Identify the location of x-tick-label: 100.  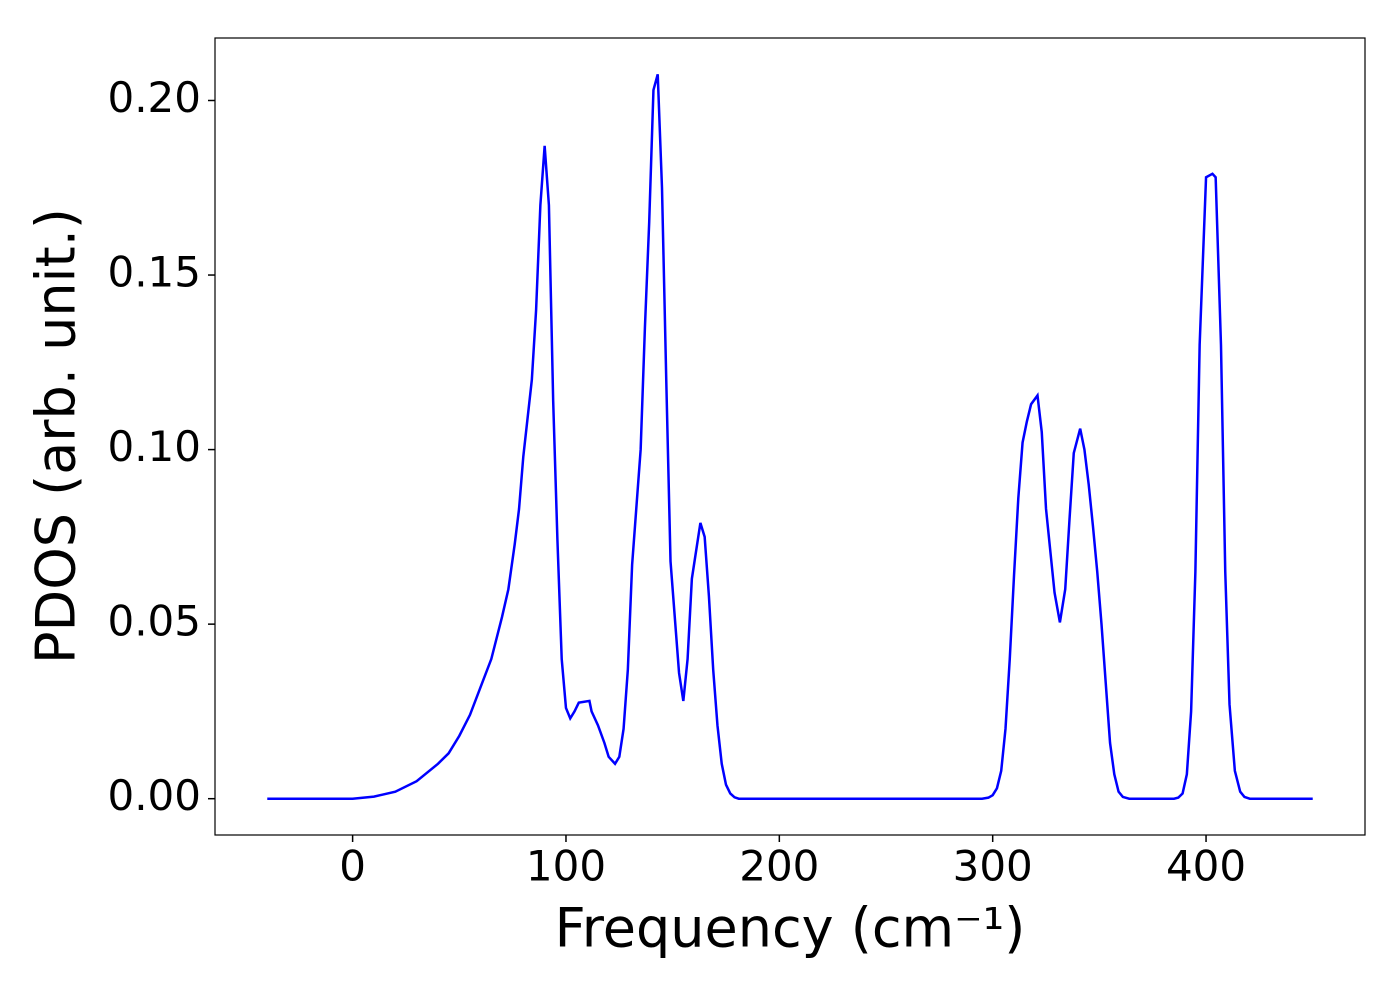
(566, 866).